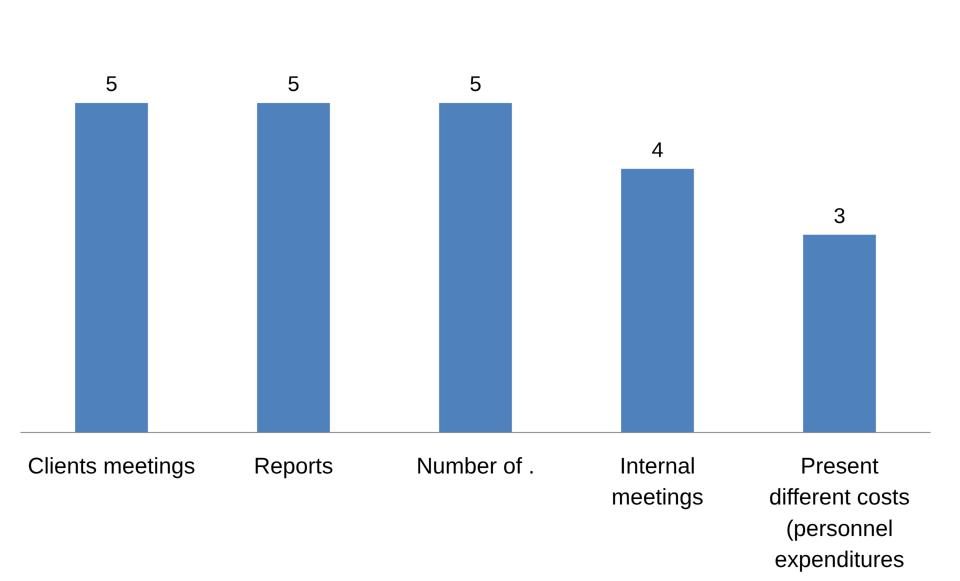  Describe the element at coordinates (475, 465) in the screenshot. I see `x-tick-label: Number of .` at that location.